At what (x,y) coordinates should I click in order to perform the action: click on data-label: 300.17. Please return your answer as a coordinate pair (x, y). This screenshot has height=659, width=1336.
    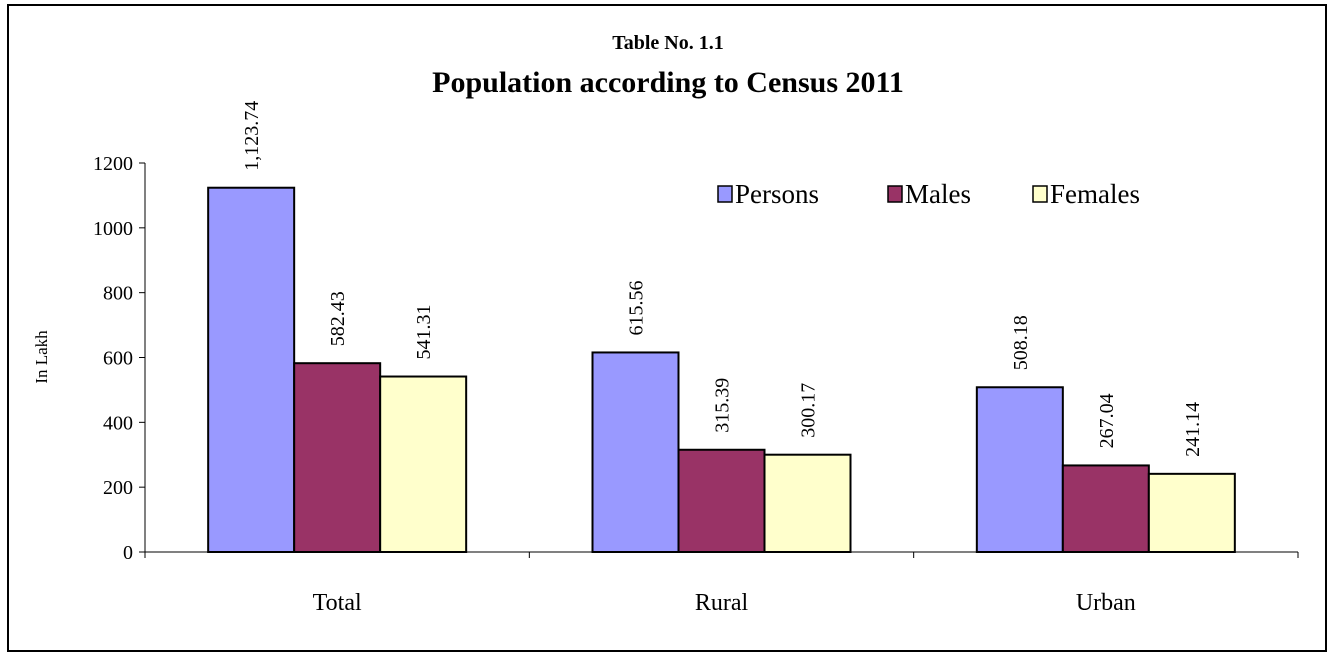
    Looking at the image, I should click on (809, 410).